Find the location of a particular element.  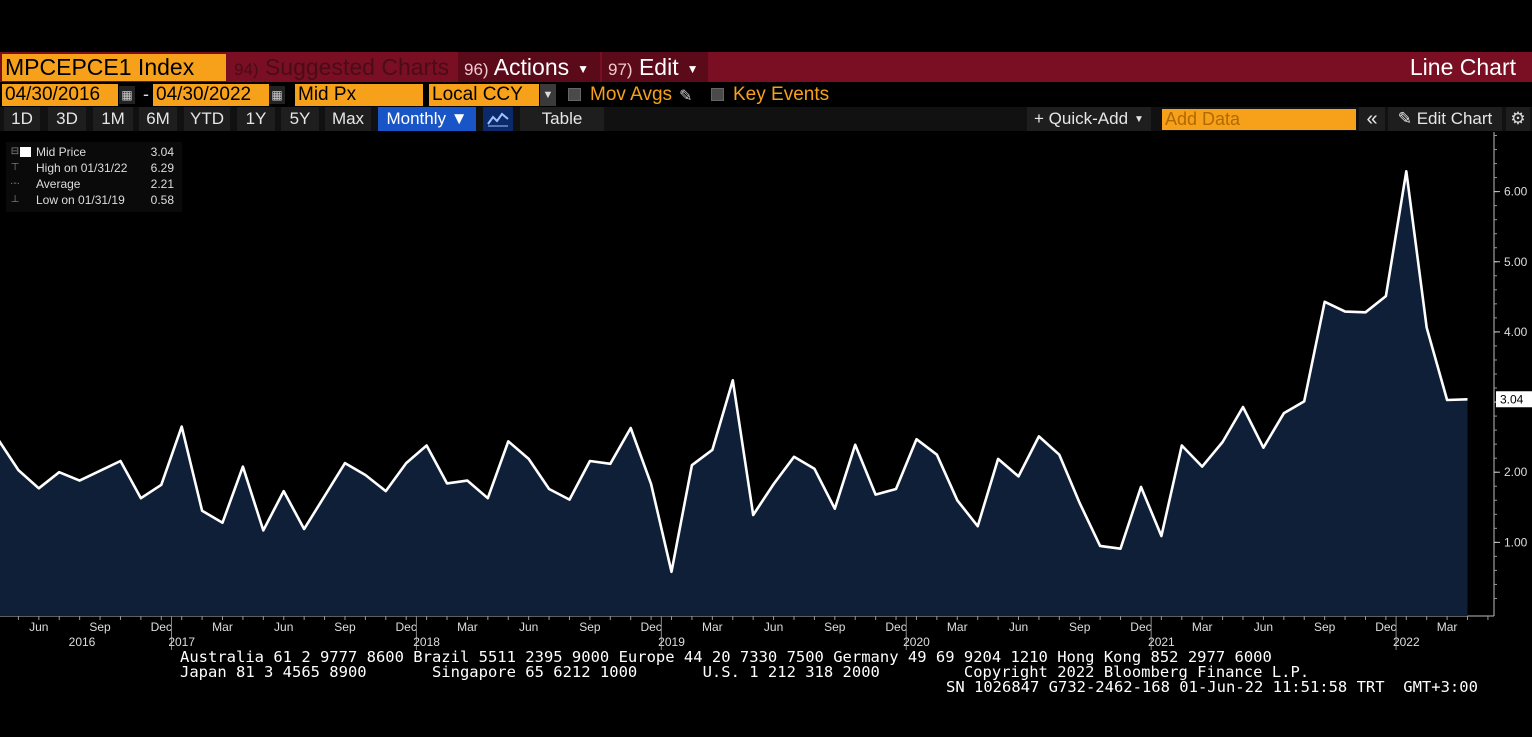

legend-row-high: ⊤ High on 01/31/22 6.29 is located at coordinates (94, 168).